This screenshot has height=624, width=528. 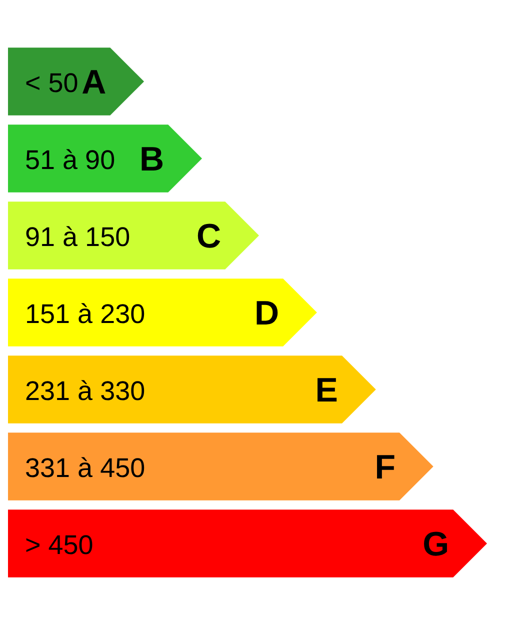 I want to click on annotation: E, so click(x=326, y=391).